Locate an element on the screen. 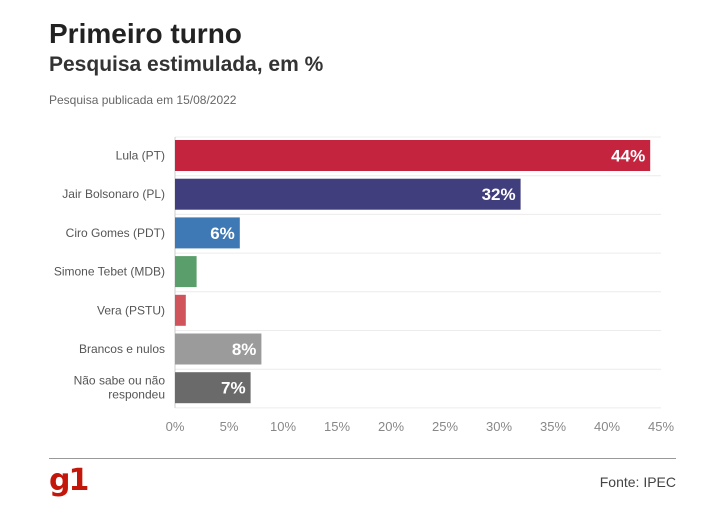 This screenshot has height=514, width=713. category-label: Vera (PSTU) is located at coordinates (131, 310).